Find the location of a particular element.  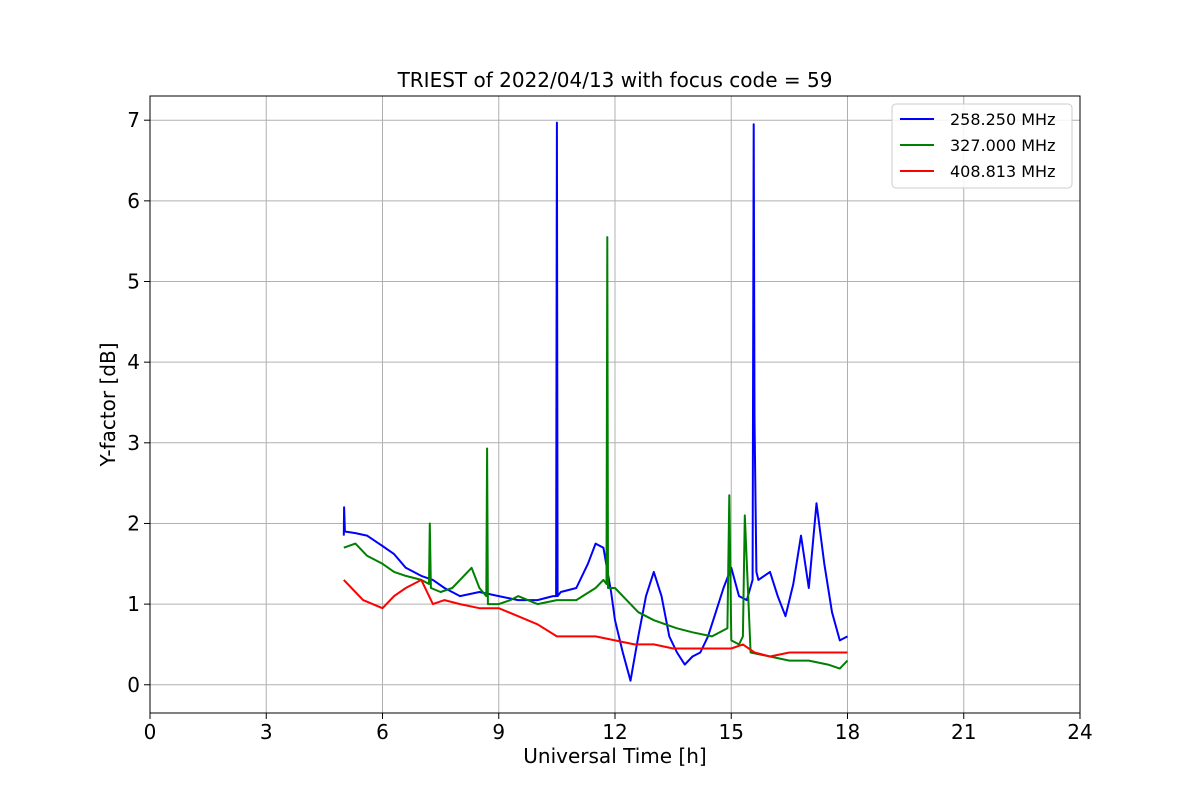

x-tick-label: 9 is located at coordinates (498, 732).